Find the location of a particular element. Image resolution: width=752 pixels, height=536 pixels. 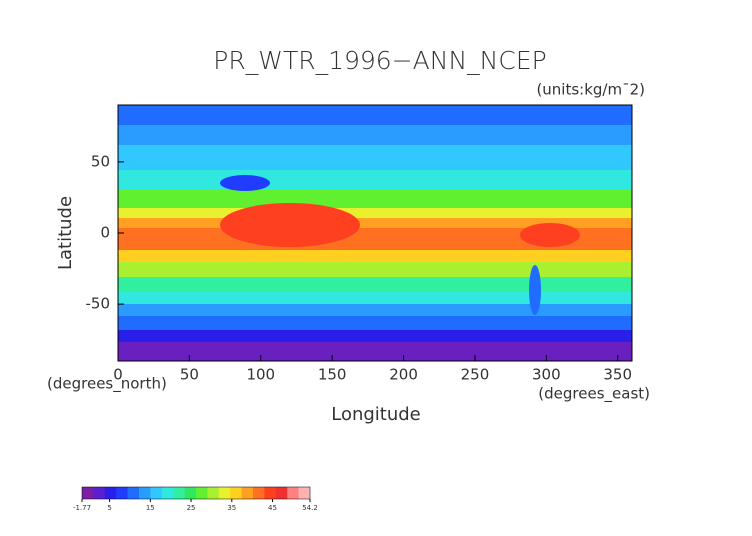

y-axis-label: Latitude is located at coordinates (65, 233).